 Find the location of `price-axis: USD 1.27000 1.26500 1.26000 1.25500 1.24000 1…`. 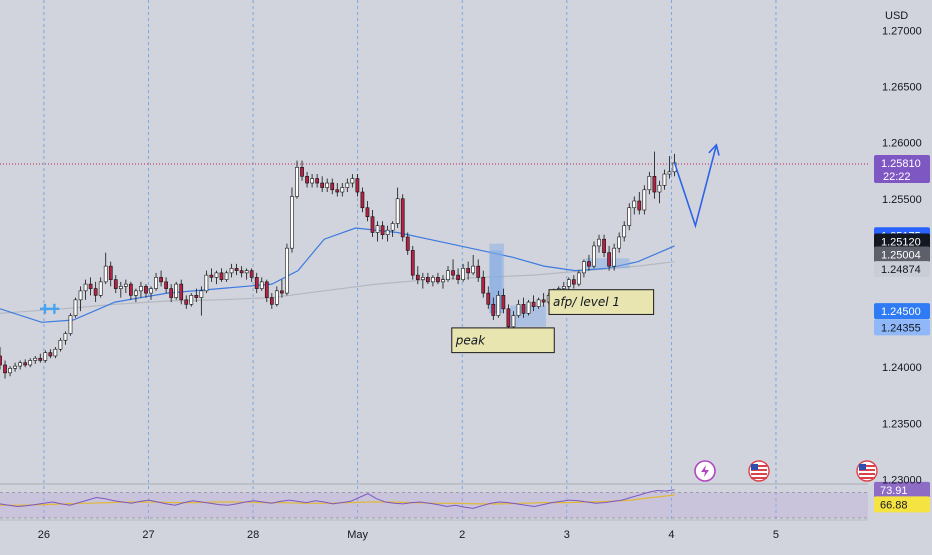

price-axis: USD 1.27000 1.26500 1.26000 1.25500 1.24000 1… is located at coordinates (902, 248).